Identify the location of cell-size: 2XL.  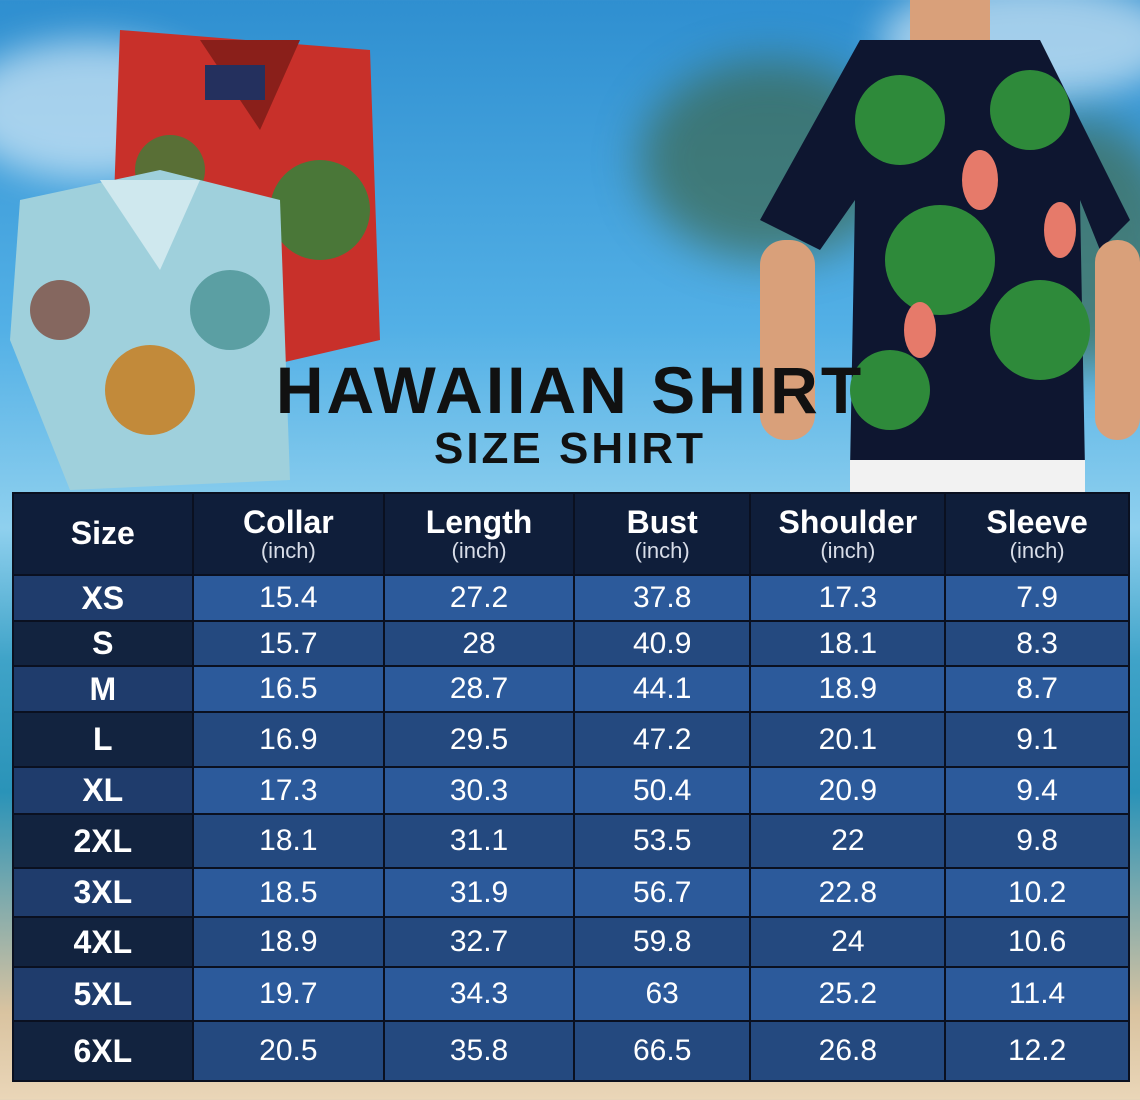
(103, 841).